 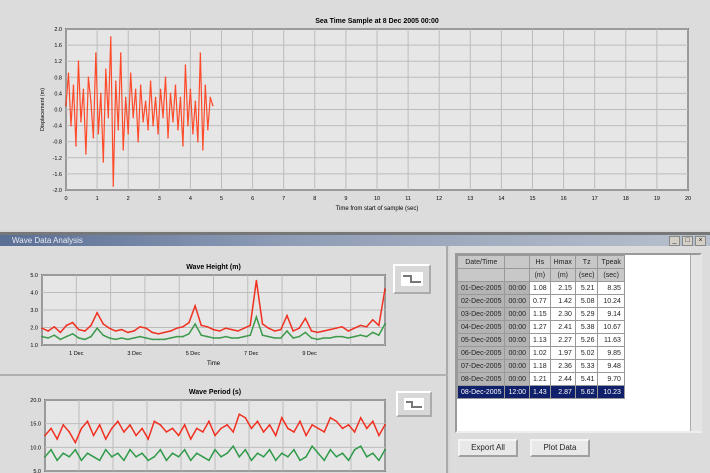 What do you see at coordinates (481, 340) in the screenshot?
I see `table-cell: 05-Dec-2005` at bounding box center [481, 340].